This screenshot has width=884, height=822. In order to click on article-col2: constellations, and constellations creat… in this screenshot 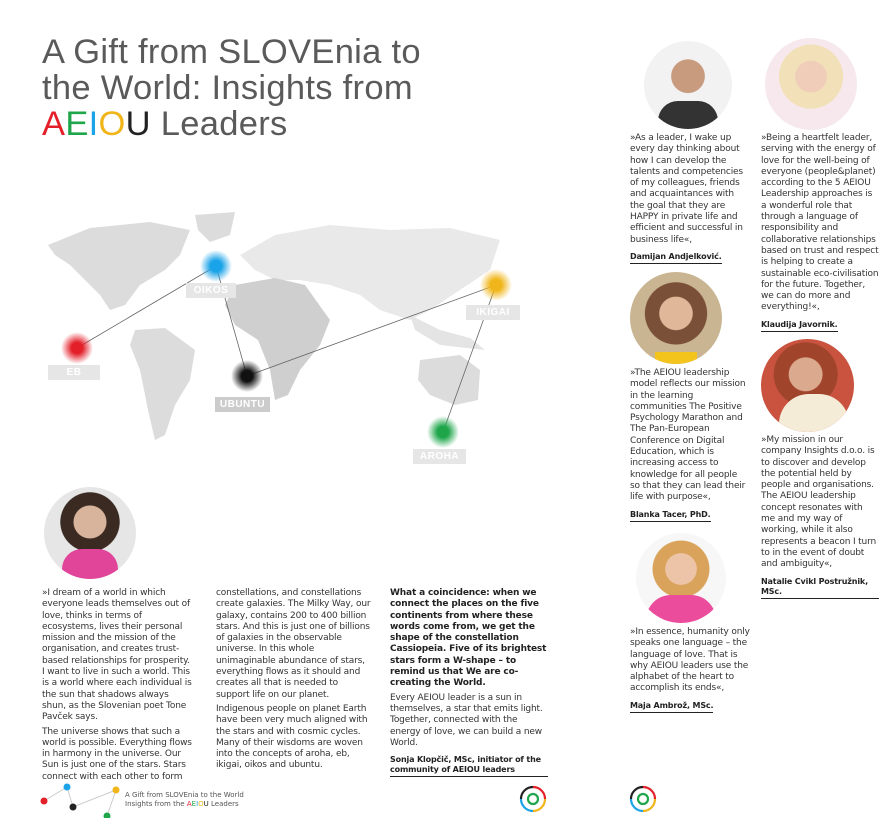, I will do `click(293, 679)`.